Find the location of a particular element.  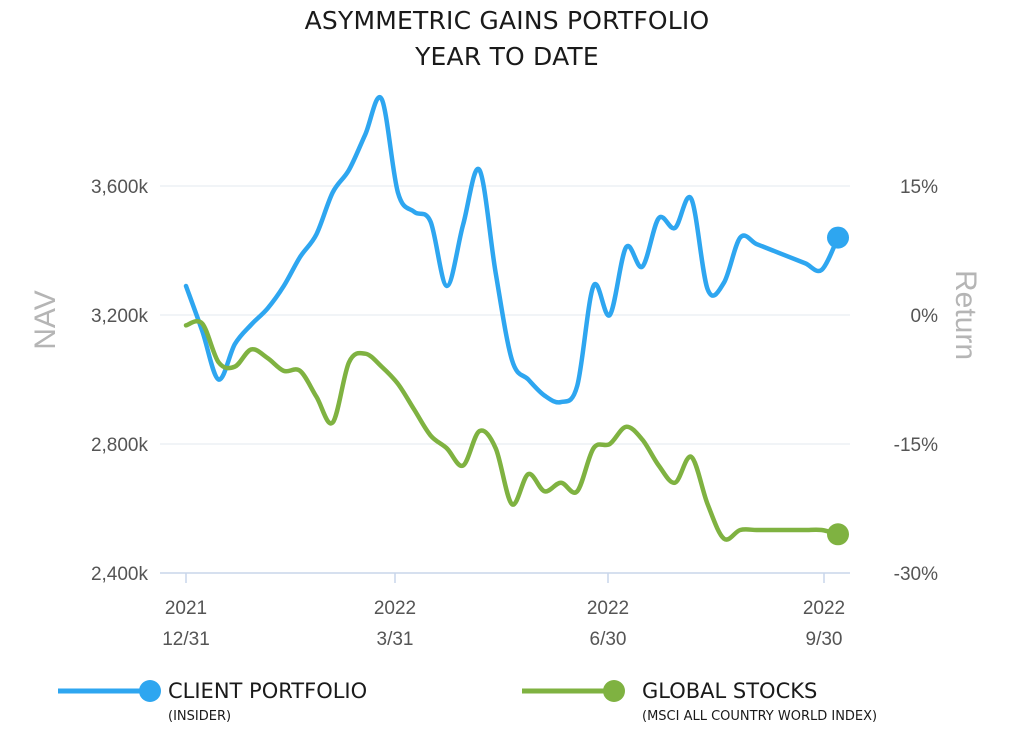

series-endpoint-client-portfolio is located at coordinates (838, 237).